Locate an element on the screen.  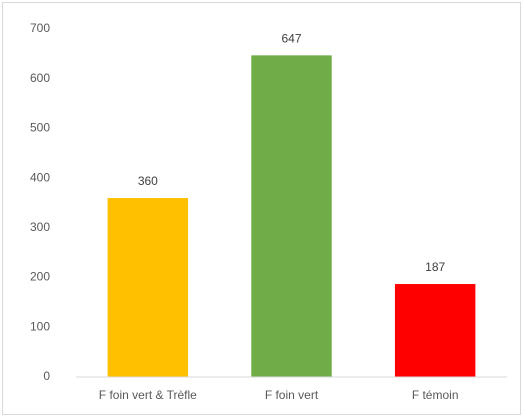
y-tick-label: 700 is located at coordinates (40, 28).